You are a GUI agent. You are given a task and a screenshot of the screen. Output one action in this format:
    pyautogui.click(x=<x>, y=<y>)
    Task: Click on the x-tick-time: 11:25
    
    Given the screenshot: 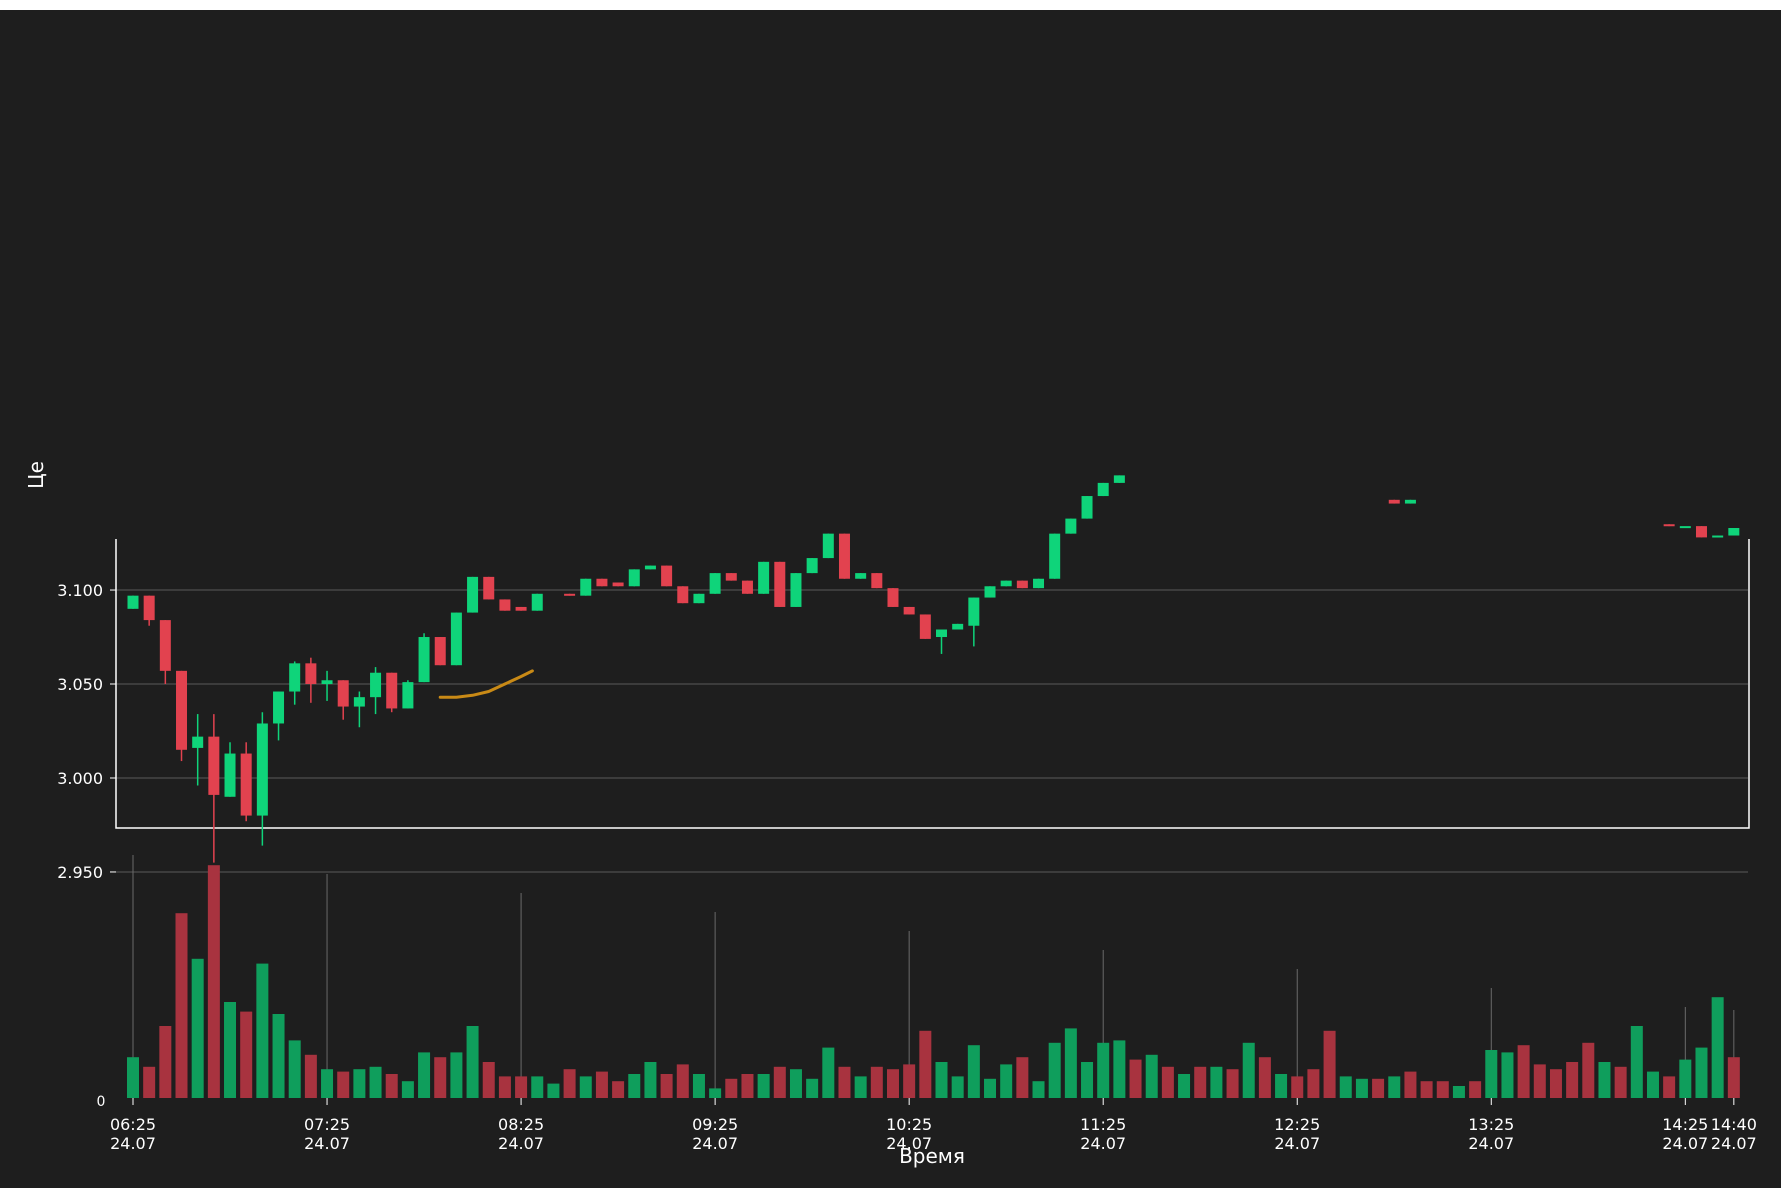 What is the action you would take?
    pyautogui.click(x=1103, y=1124)
    